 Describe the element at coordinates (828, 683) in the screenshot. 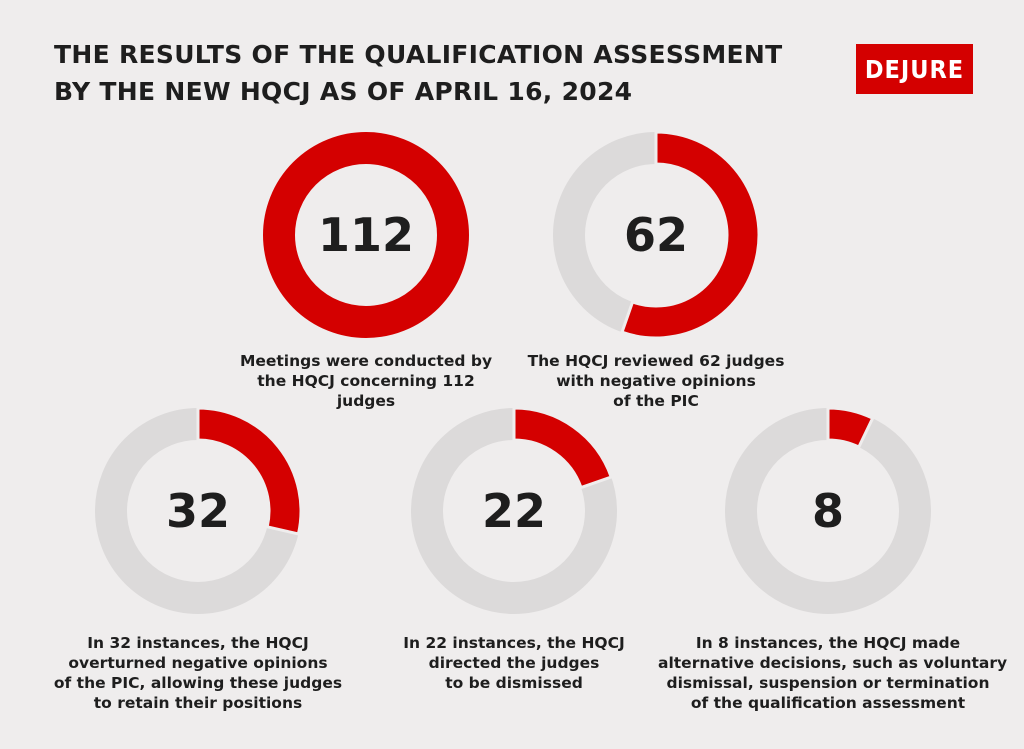

I see `caption-line: dismissal, suspension or termination` at that location.